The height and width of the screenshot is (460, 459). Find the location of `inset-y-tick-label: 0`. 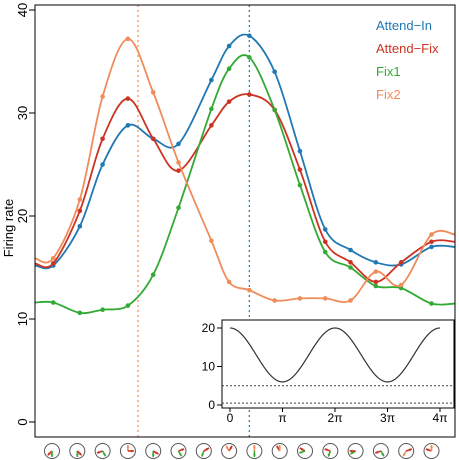

inset-y-tick-label: 0 is located at coordinates (211, 405).